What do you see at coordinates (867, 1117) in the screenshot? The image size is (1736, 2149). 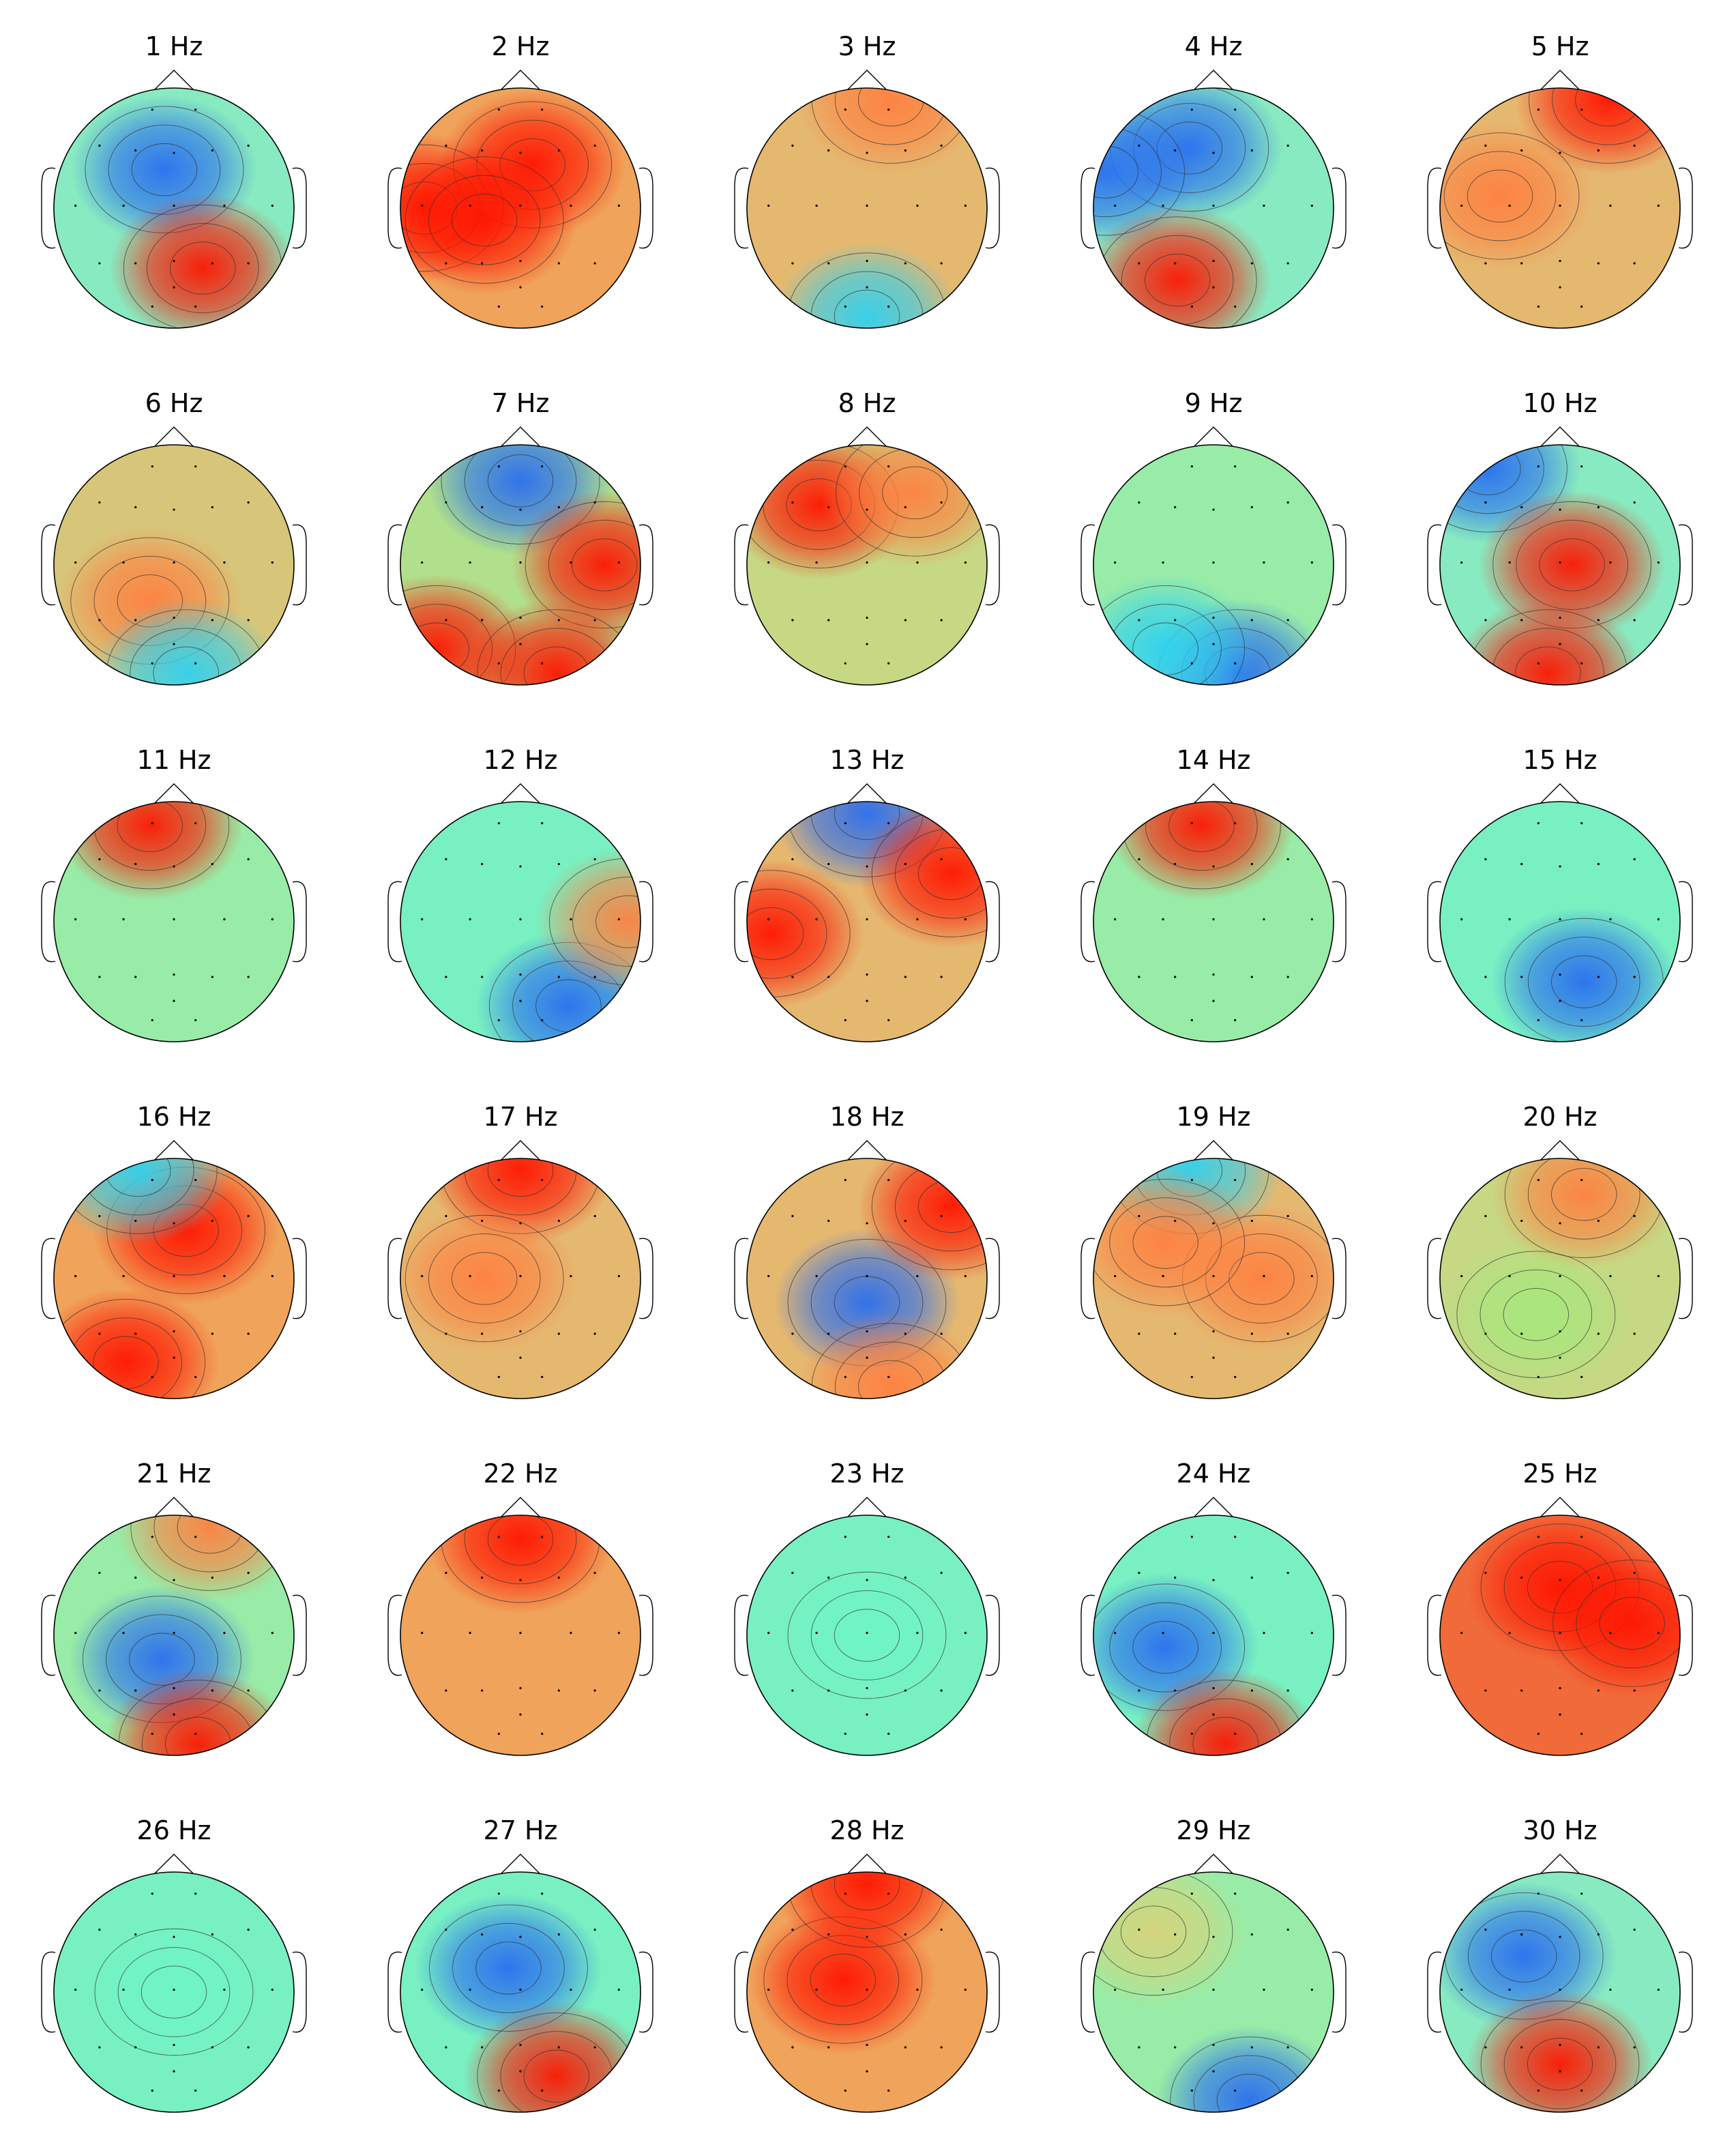 I see `panel-title: 18 Hz` at bounding box center [867, 1117].